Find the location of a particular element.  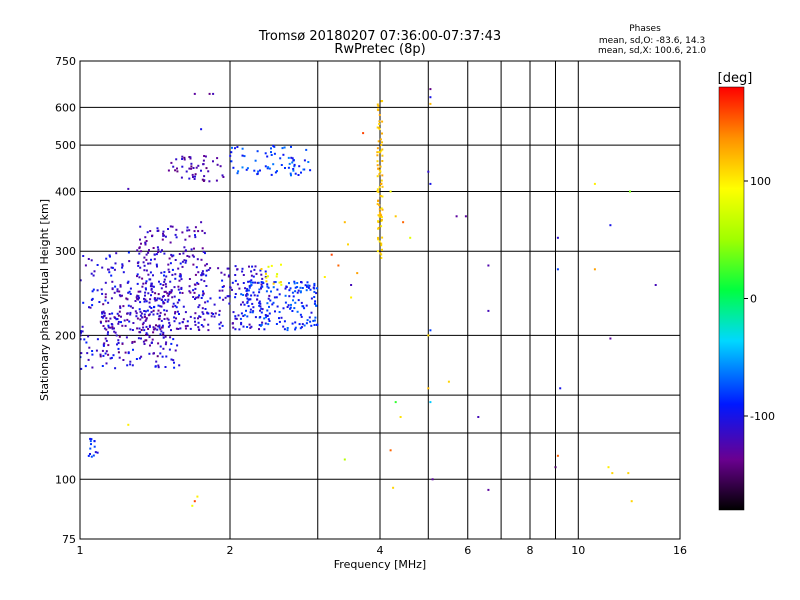

y-tick-label: 400 is located at coordinates (65, 191).